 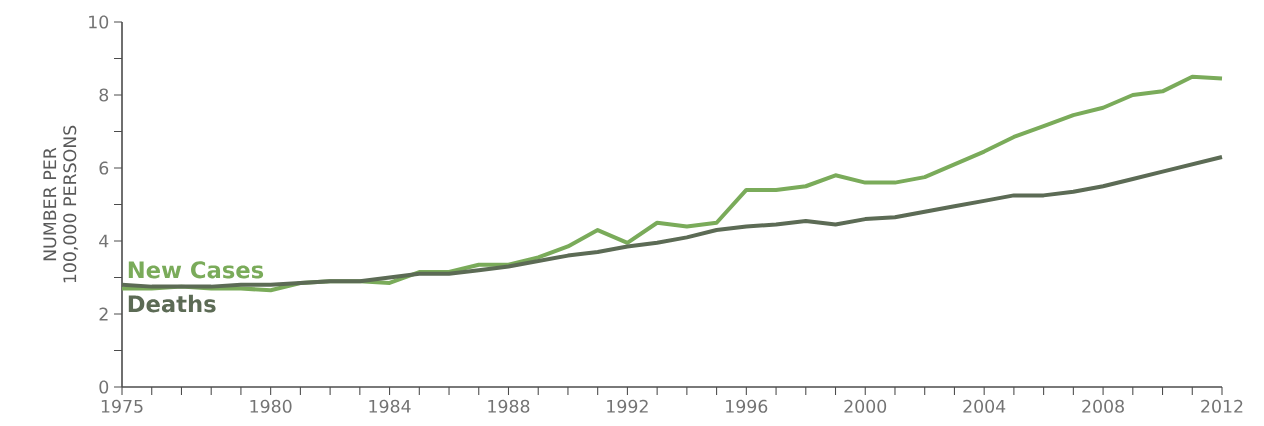 What do you see at coordinates (61, 204) in the screenshot?
I see `y-axis-title: NUMBER PER 100,000 PERSONS` at bounding box center [61, 204].